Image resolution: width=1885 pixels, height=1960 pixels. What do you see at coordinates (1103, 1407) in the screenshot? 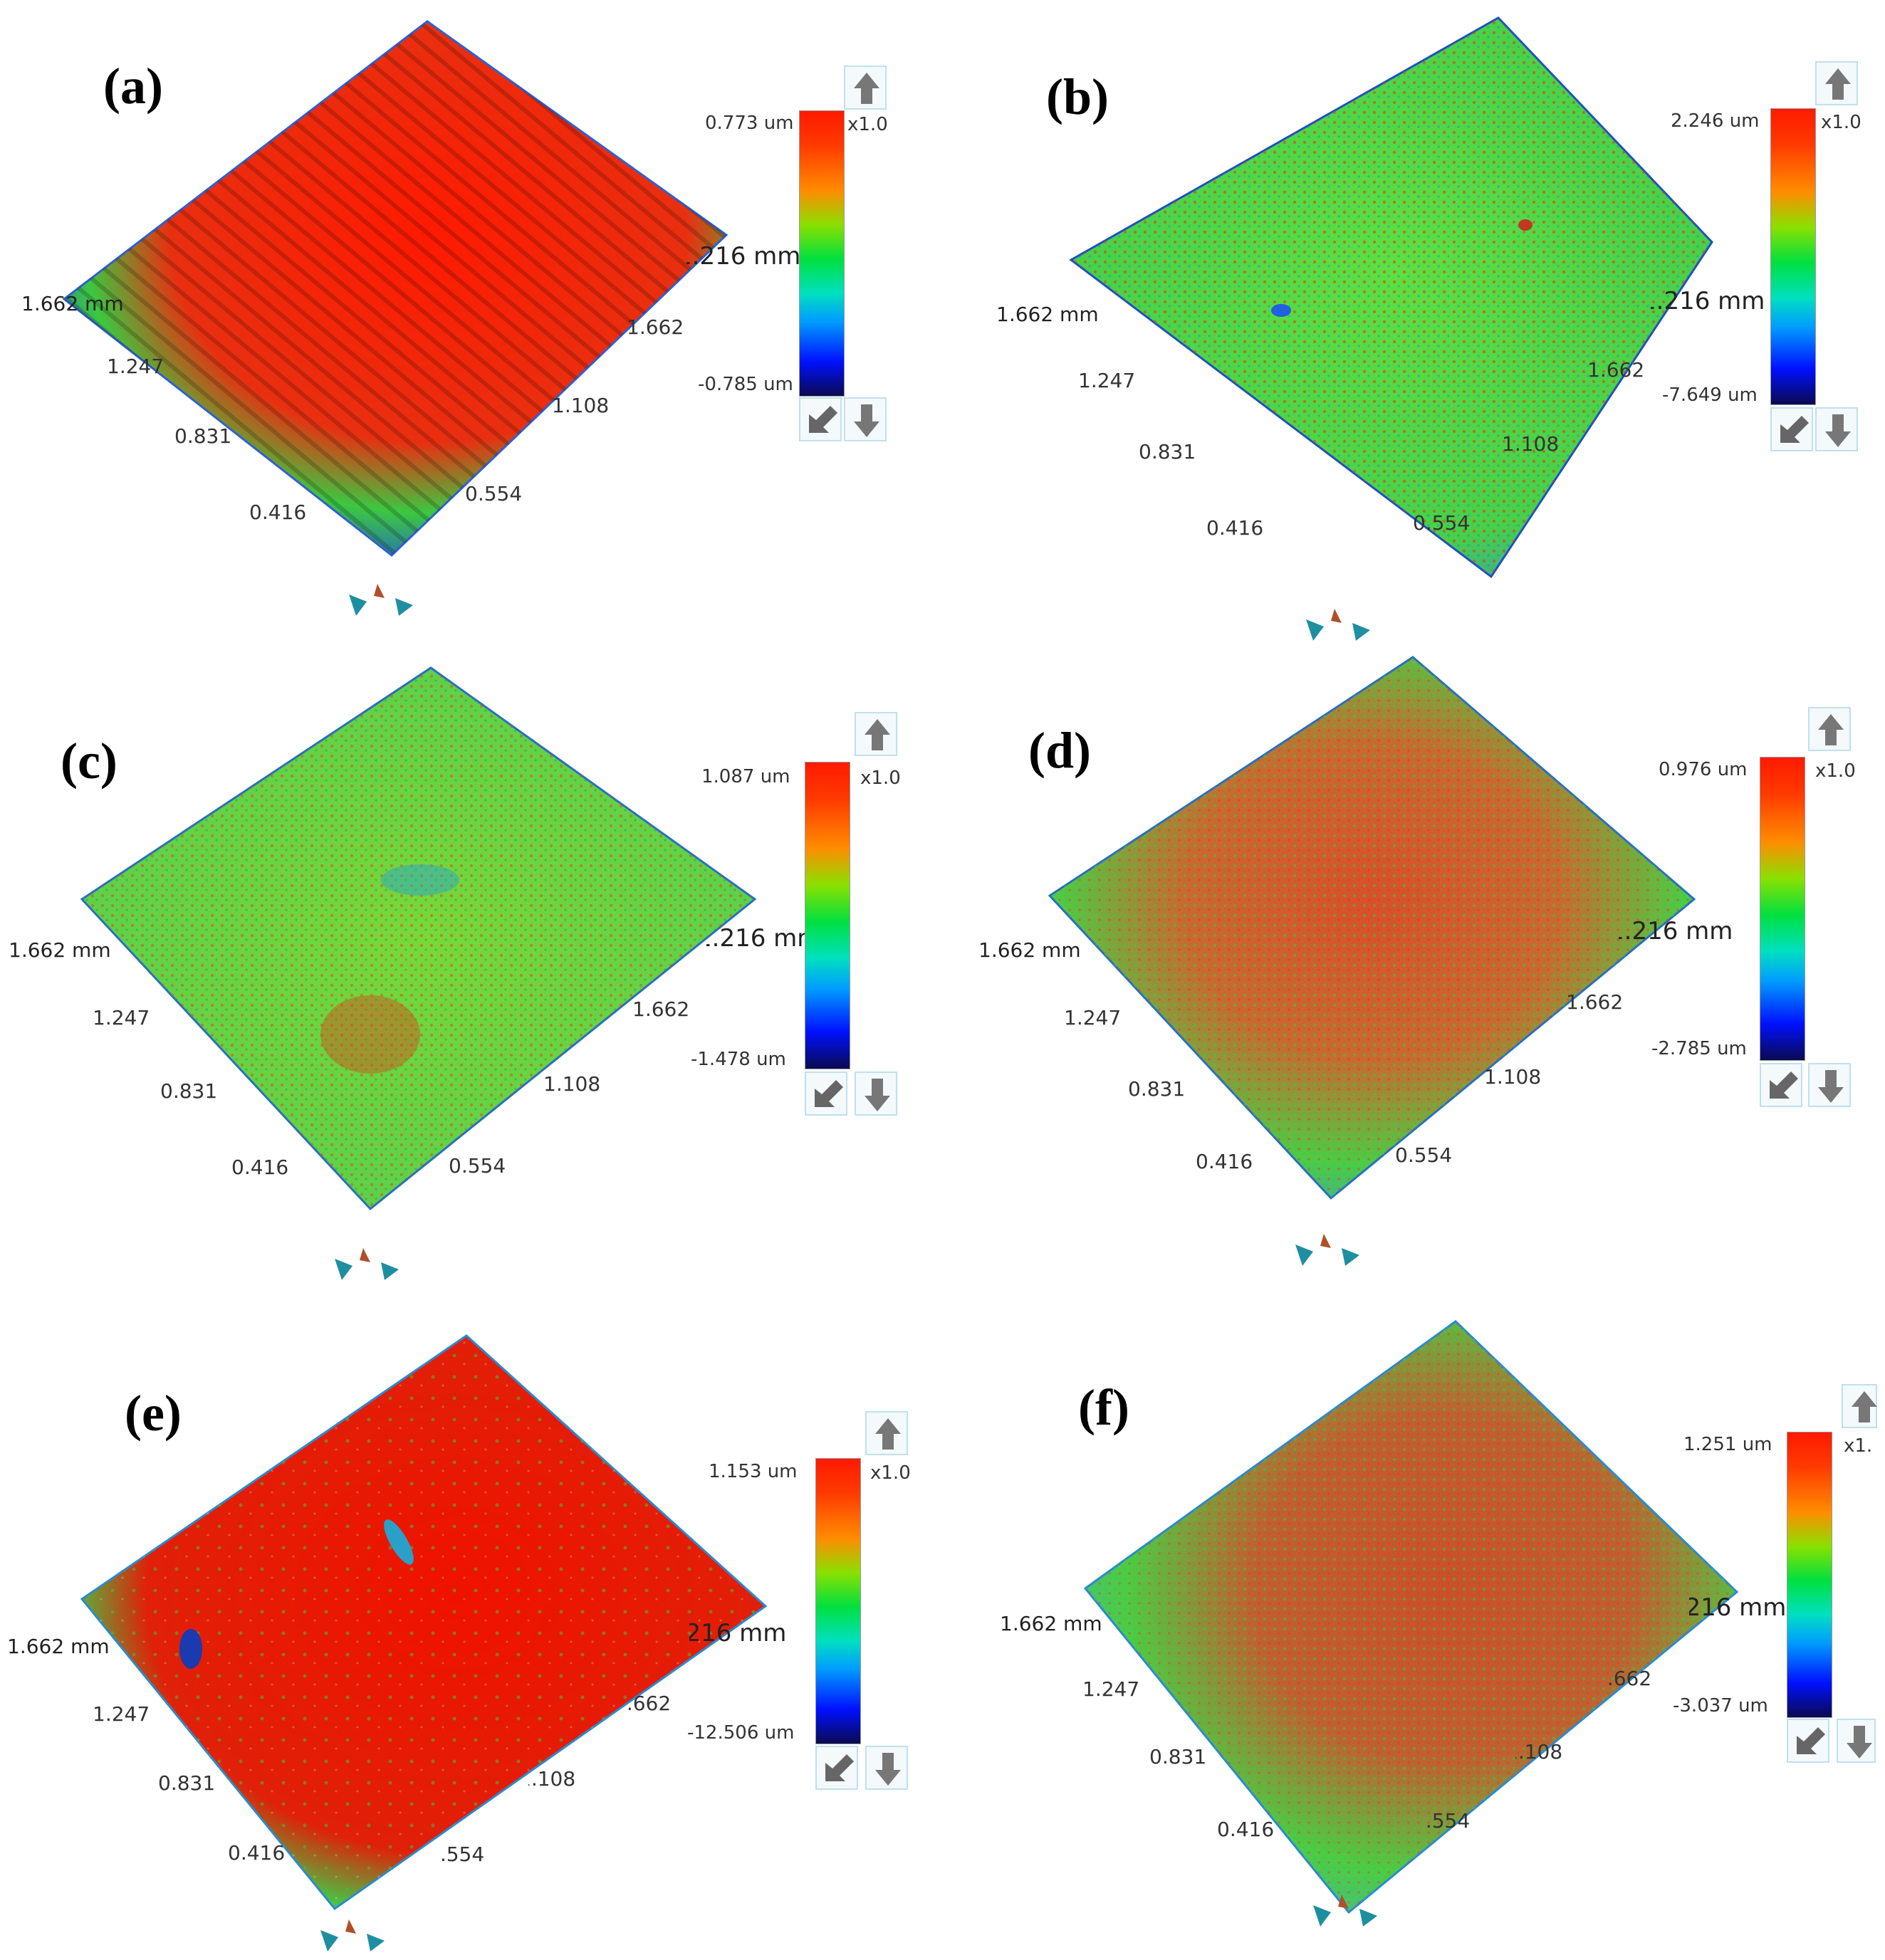
I see `panel-label: (f)` at bounding box center [1103, 1407].